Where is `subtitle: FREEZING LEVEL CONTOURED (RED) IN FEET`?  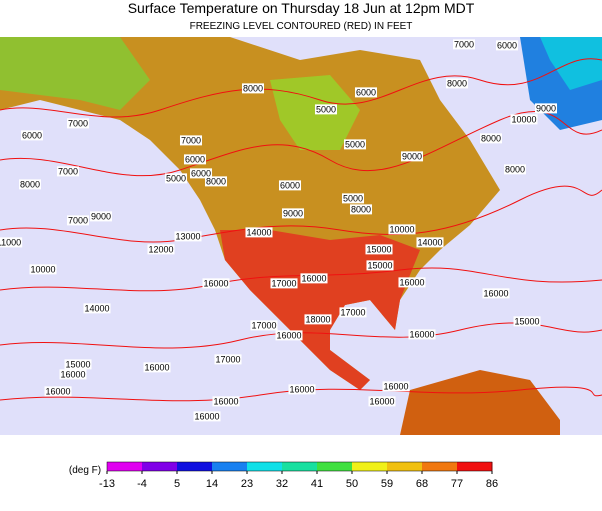 subtitle: FREEZING LEVEL CONTOURED (RED) IN FEET is located at coordinates (301, 26).